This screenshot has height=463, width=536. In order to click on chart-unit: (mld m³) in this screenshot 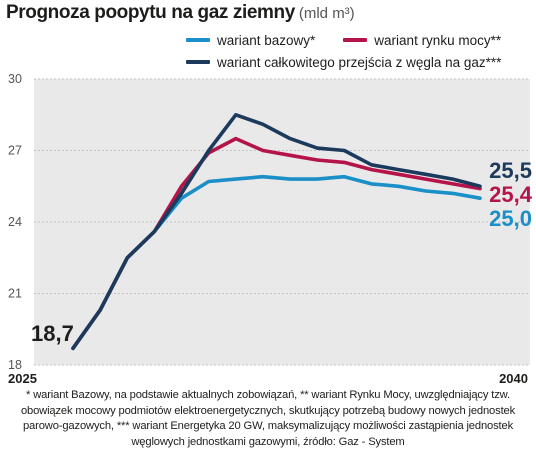, I will do `click(326, 13)`.